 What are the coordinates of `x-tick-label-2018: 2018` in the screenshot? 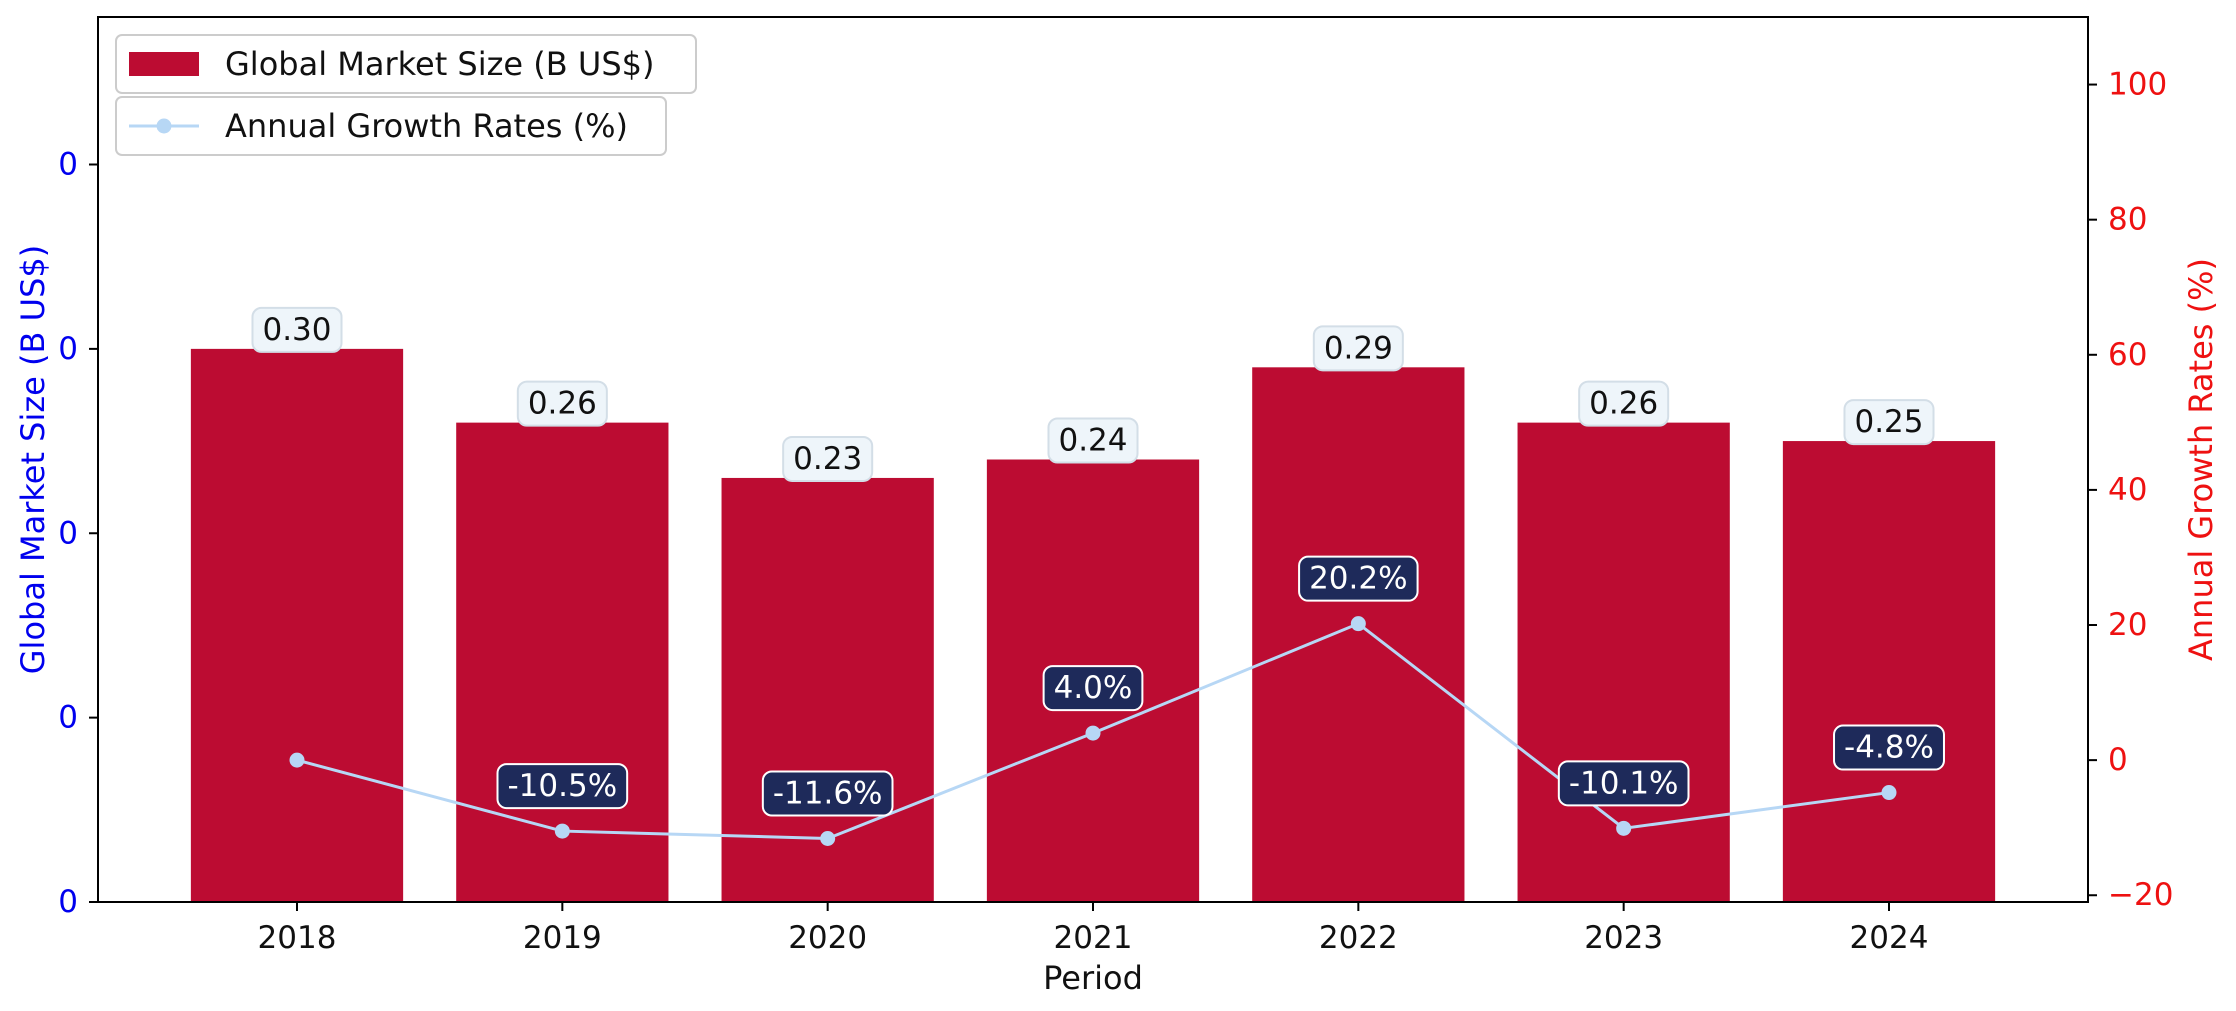 It's located at (297, 938).